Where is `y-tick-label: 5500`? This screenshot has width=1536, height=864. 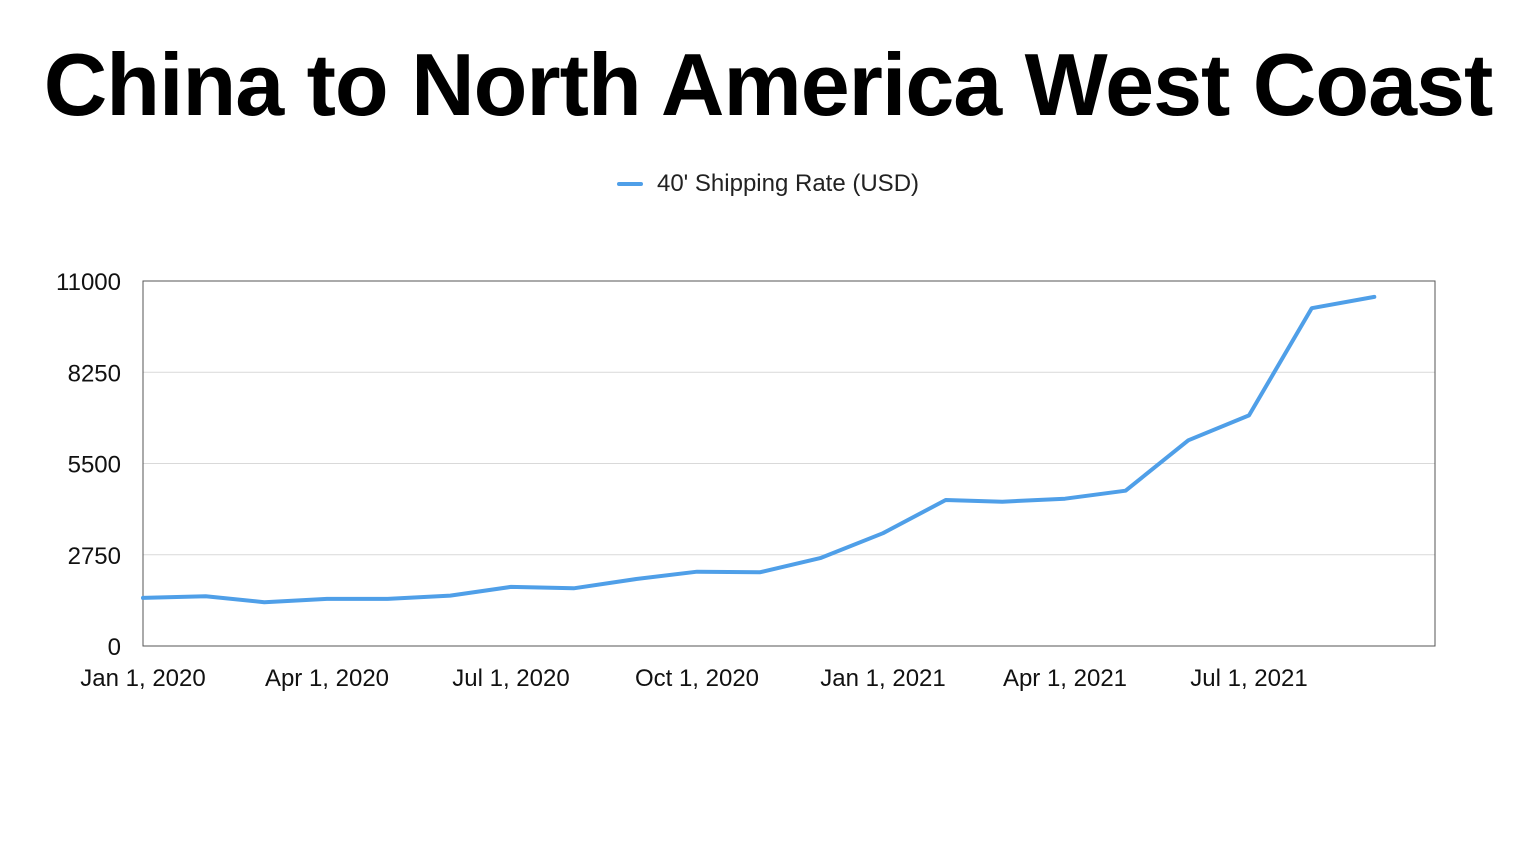 y-tick-label: 5500 is located at coordinates (94, 465).